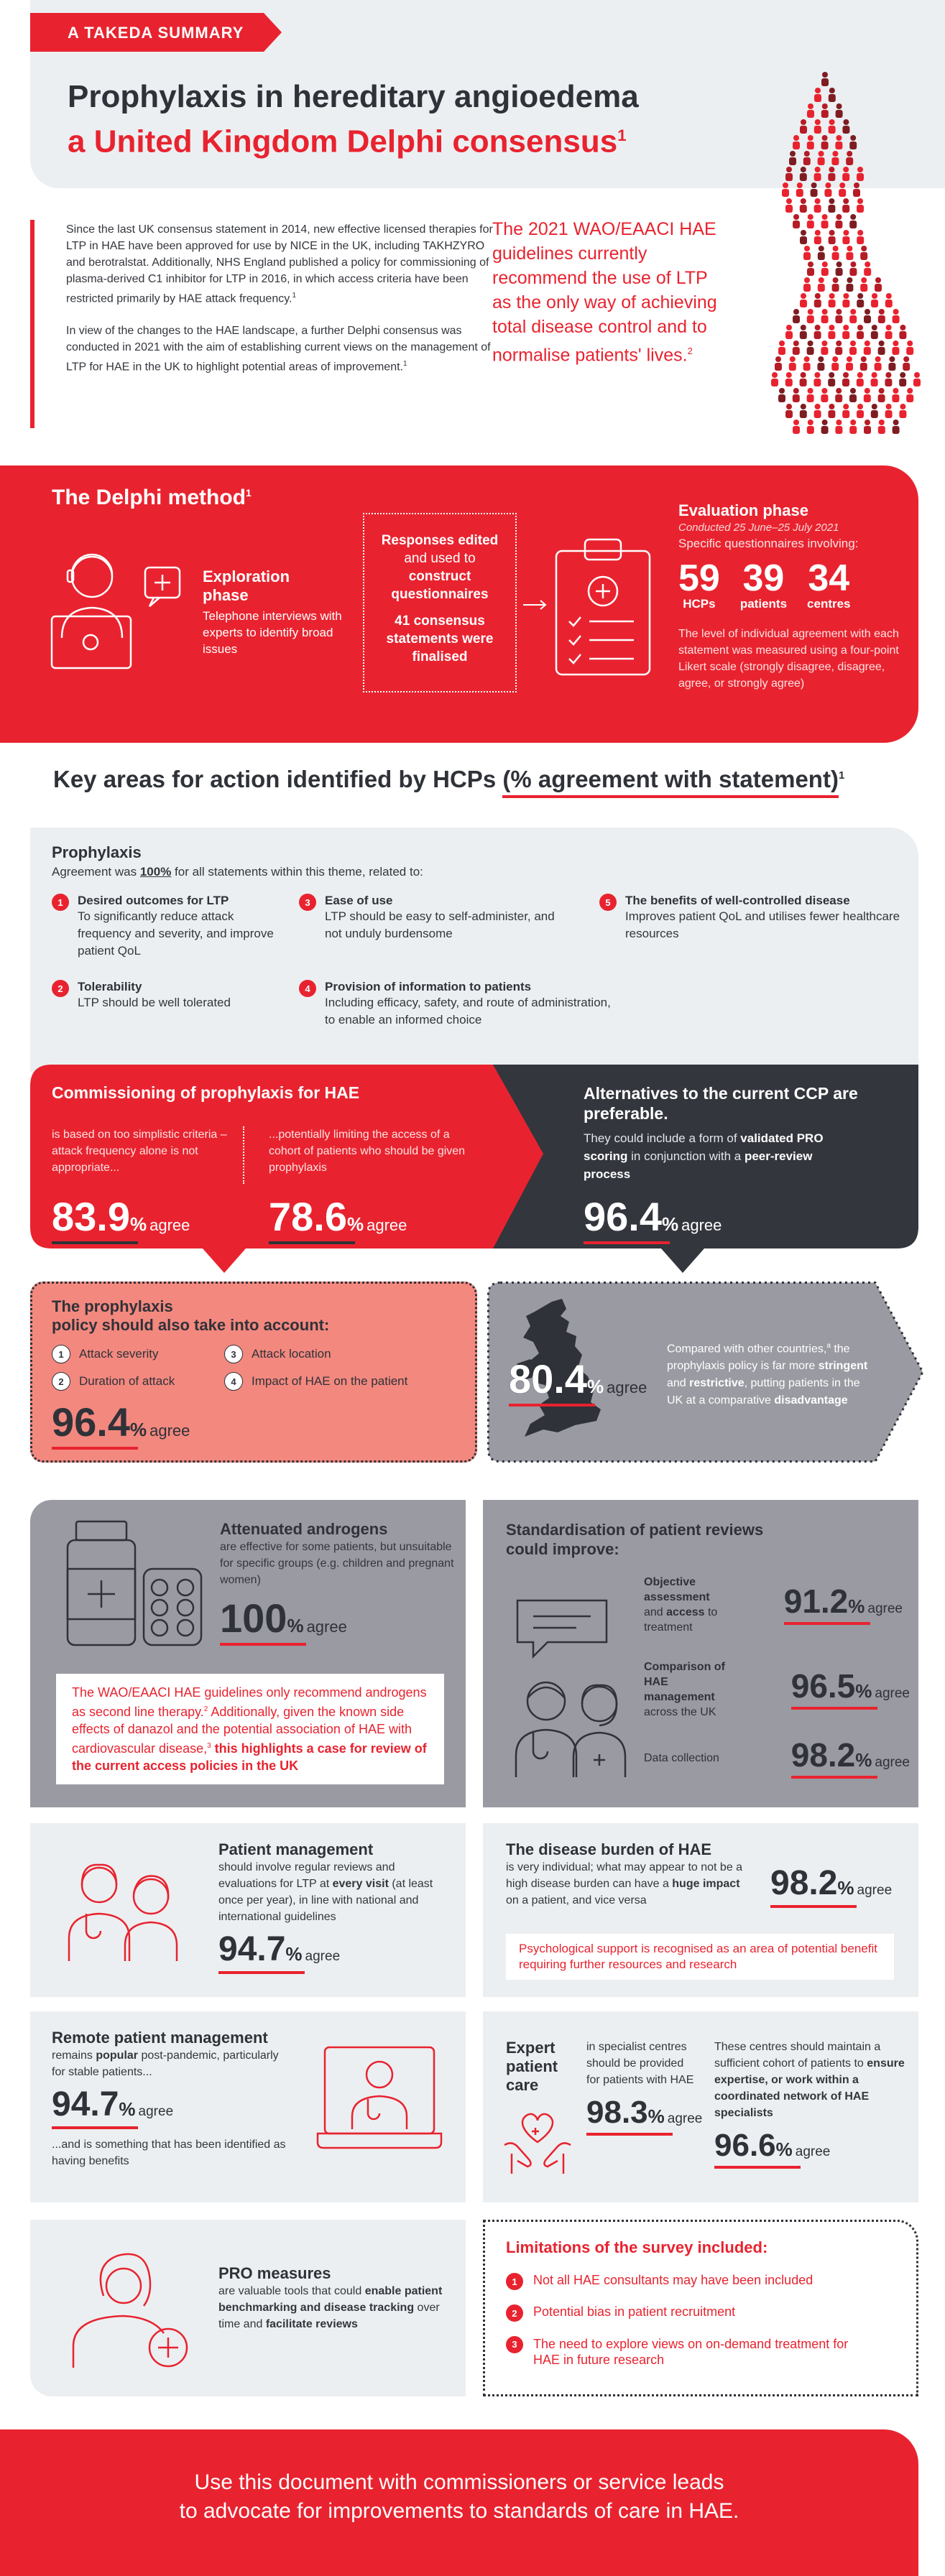 This screenshot has width=945, height=2576. Describe the element at coordinates (562, 1628) in the screenshot. I see `chat-bubble-icon` at that location.